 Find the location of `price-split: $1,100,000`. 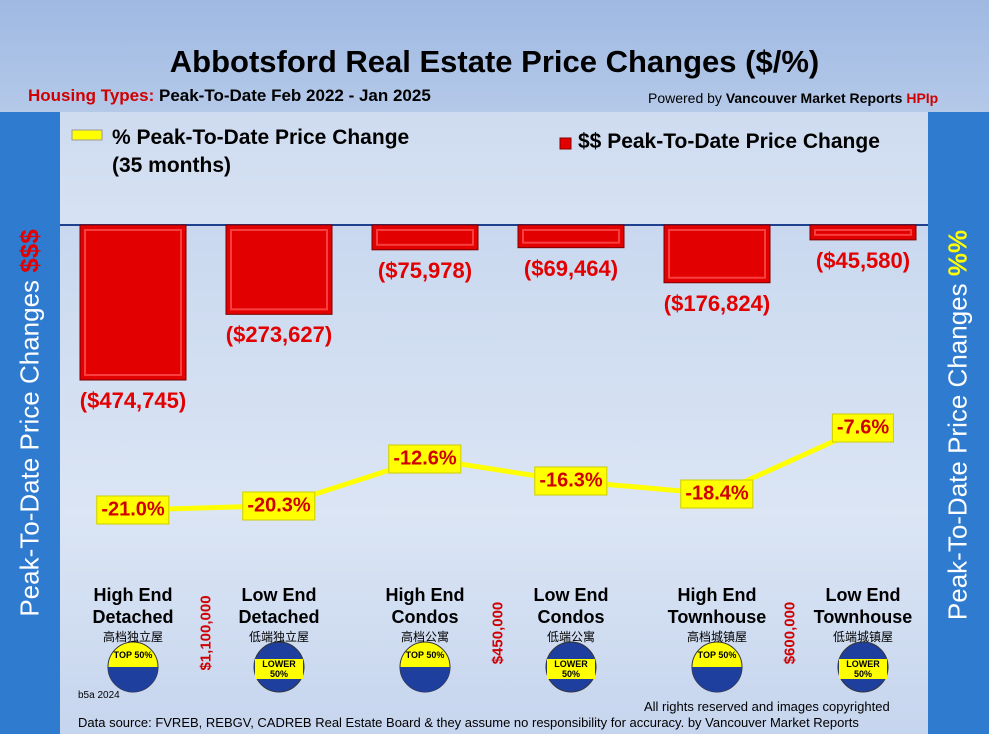

price-split: $1,100,000 is located at coordinates (206, 633).